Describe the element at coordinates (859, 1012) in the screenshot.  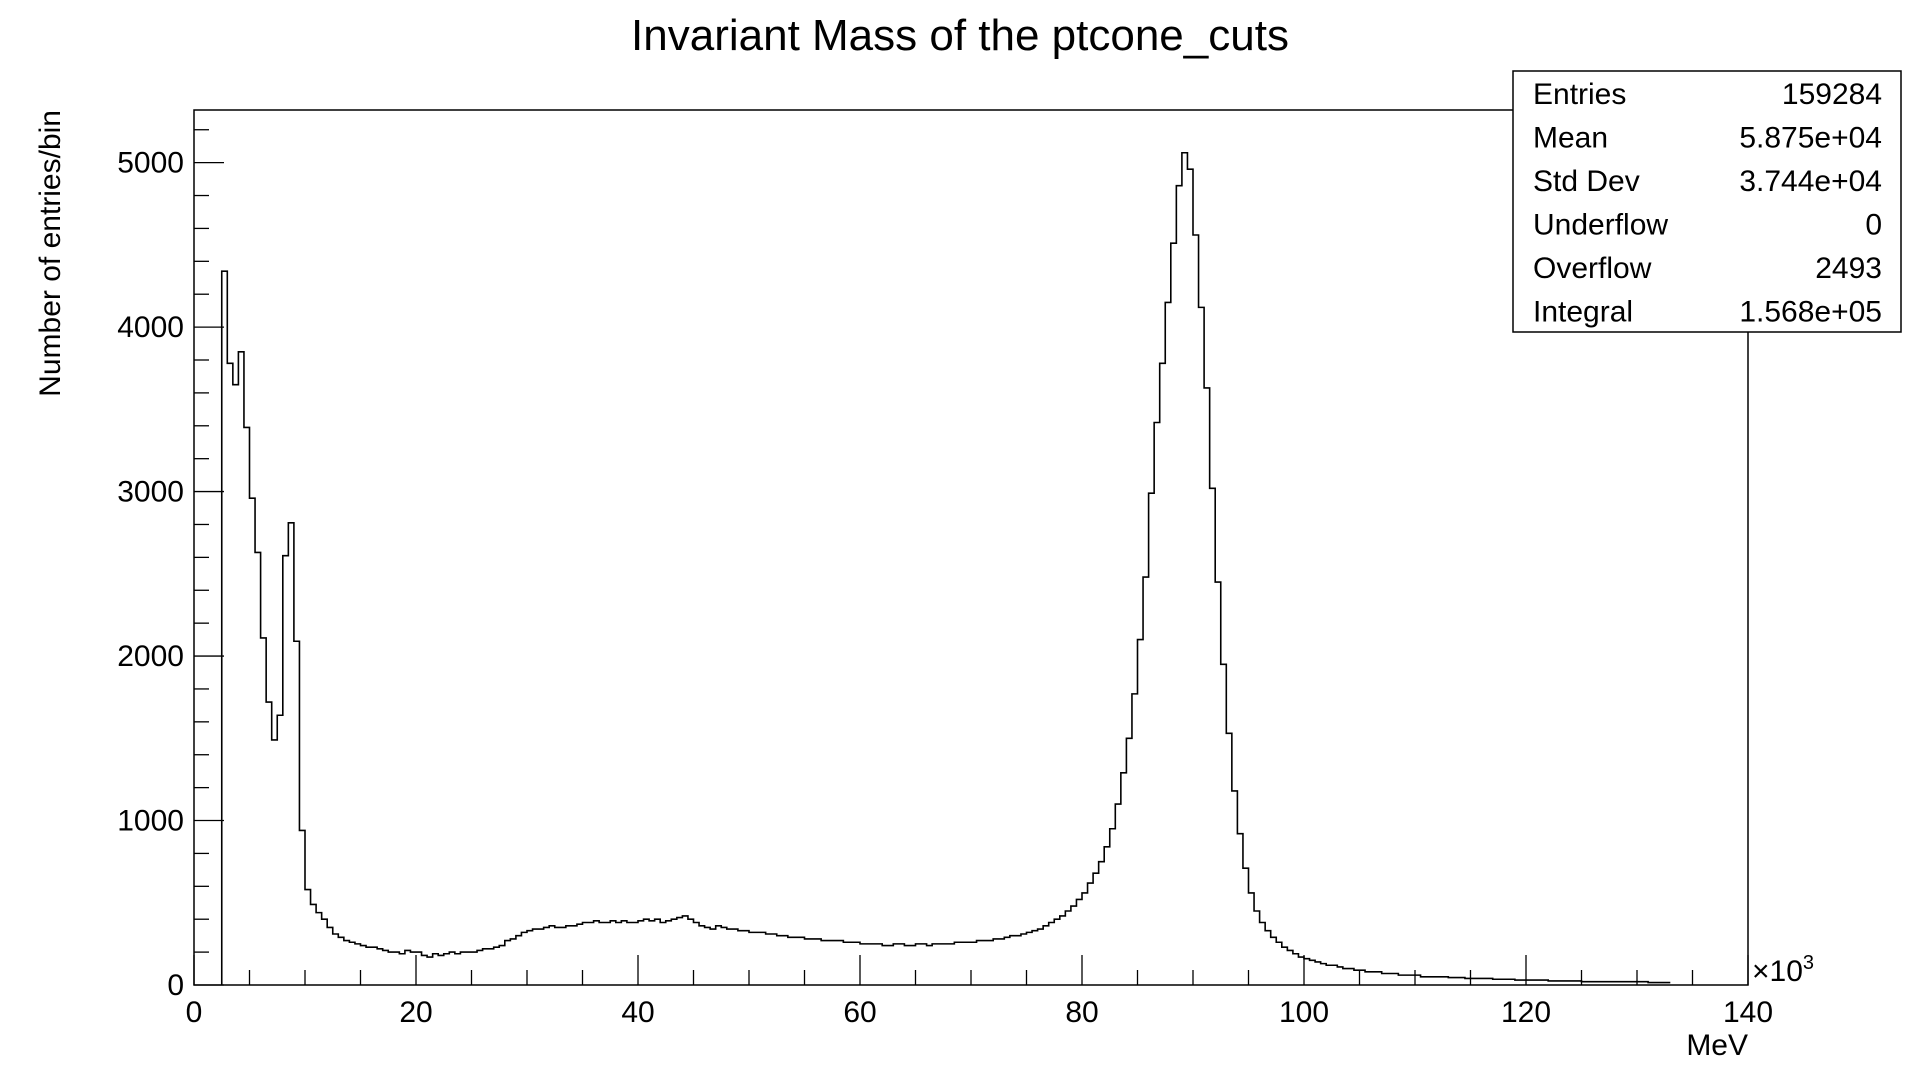
I see `x-tick-label: 60` at that location.